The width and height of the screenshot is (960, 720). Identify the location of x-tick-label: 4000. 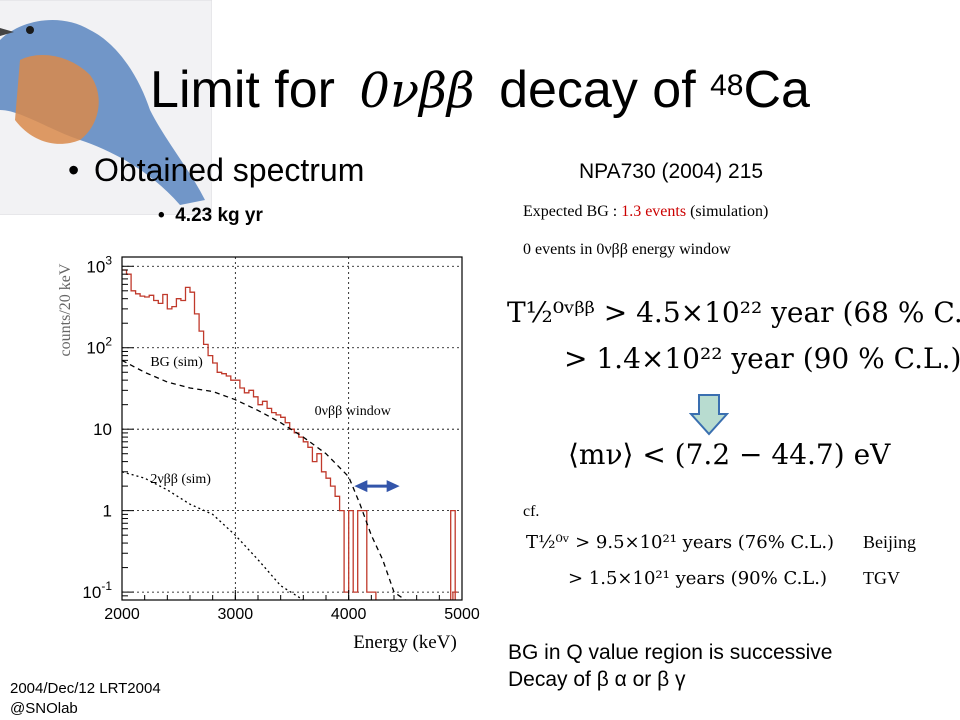
(349, 614).